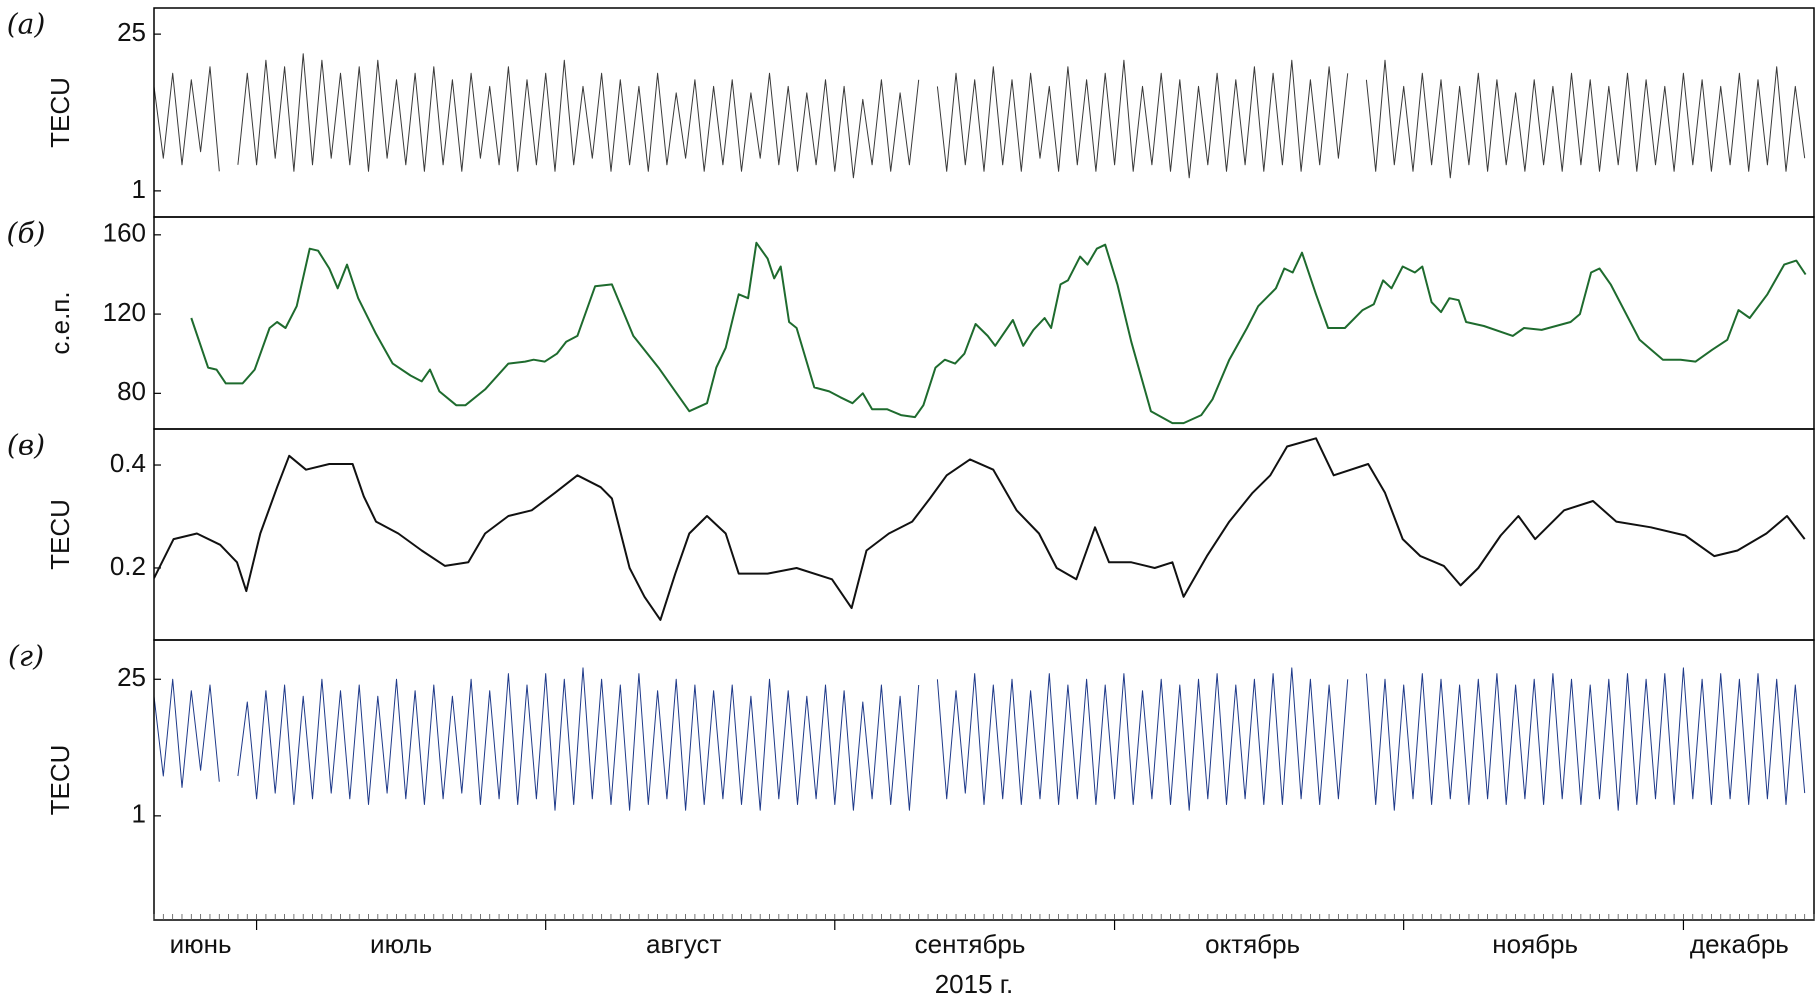  Describe the element at coordinates (26, 233) in the screenshot. I see `panel-label: (б)` at that location.